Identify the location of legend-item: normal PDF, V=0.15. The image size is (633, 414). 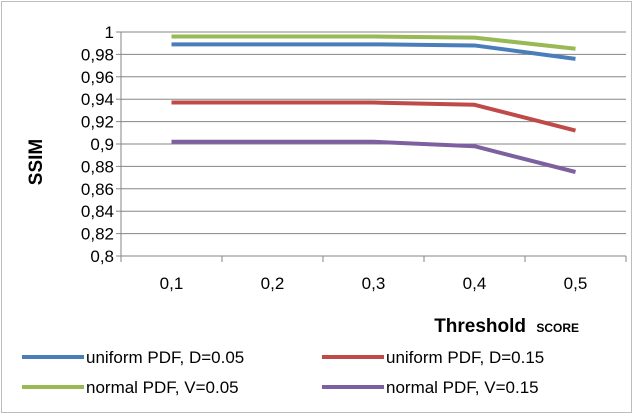
(430, 387).